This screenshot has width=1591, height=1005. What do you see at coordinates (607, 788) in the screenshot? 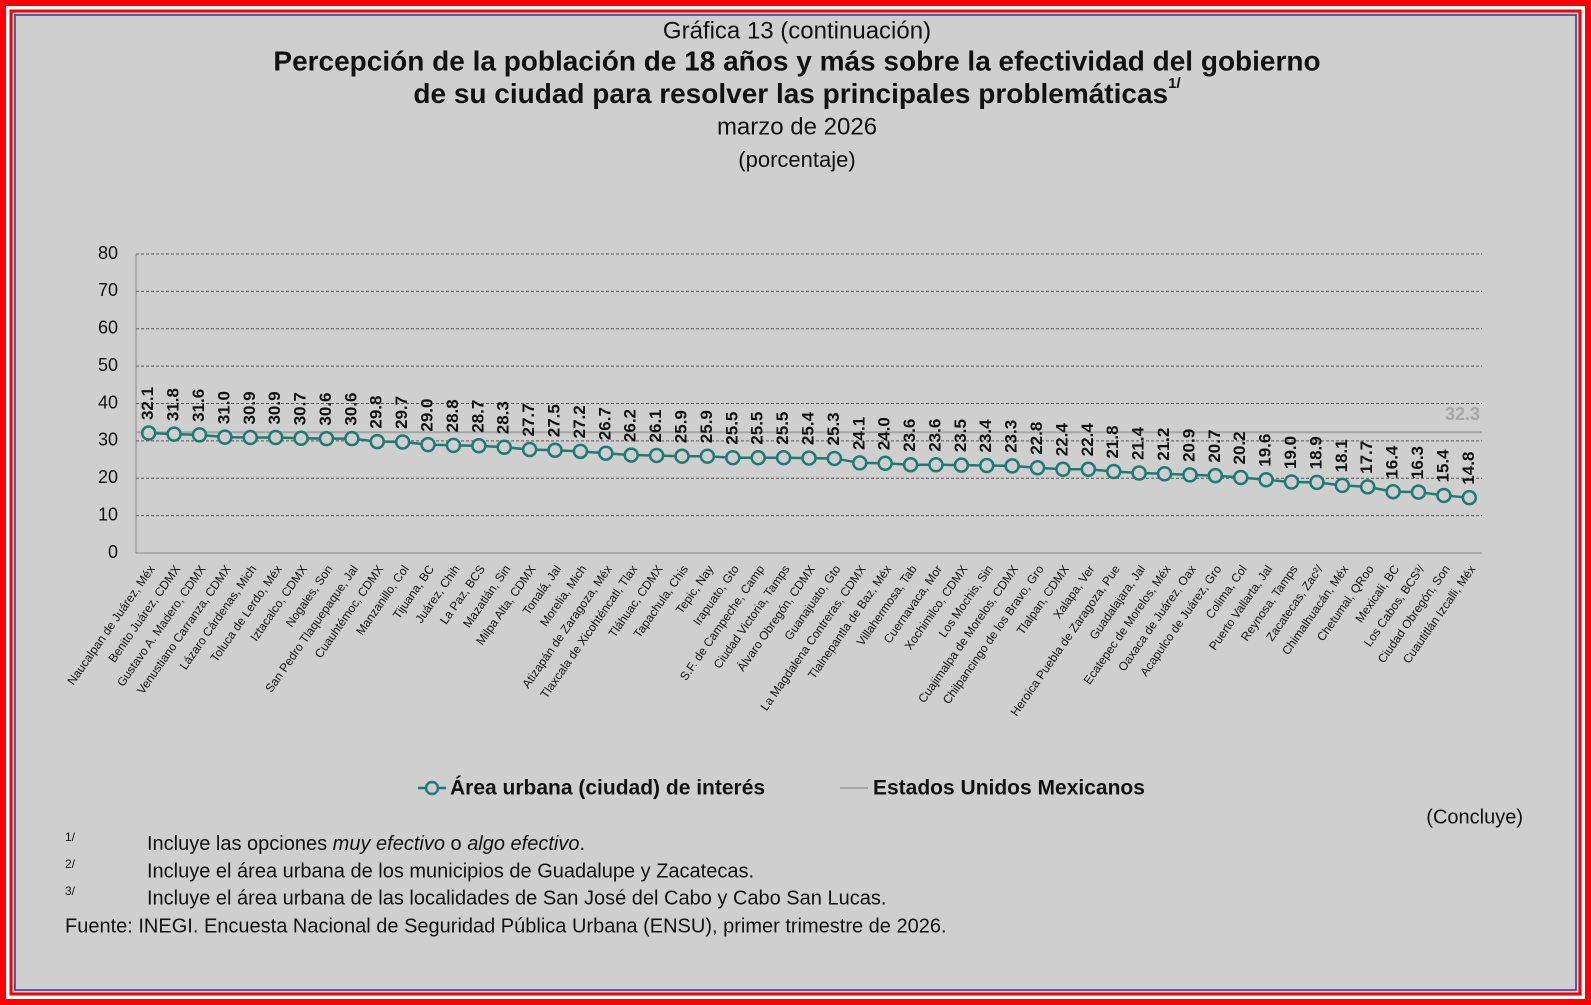
I see `legend-label: Área urbana (ciudad) de interés` at bounding box center [607, 788].